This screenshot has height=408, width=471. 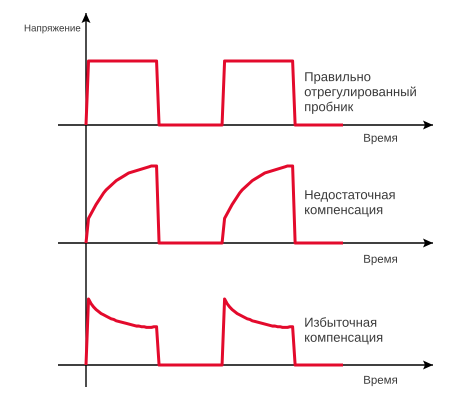 What do you see at coordinates (350, 203) in the screenshot?
I see `series-label: Недостаточная компенсация` at bounding box center [350, 203].